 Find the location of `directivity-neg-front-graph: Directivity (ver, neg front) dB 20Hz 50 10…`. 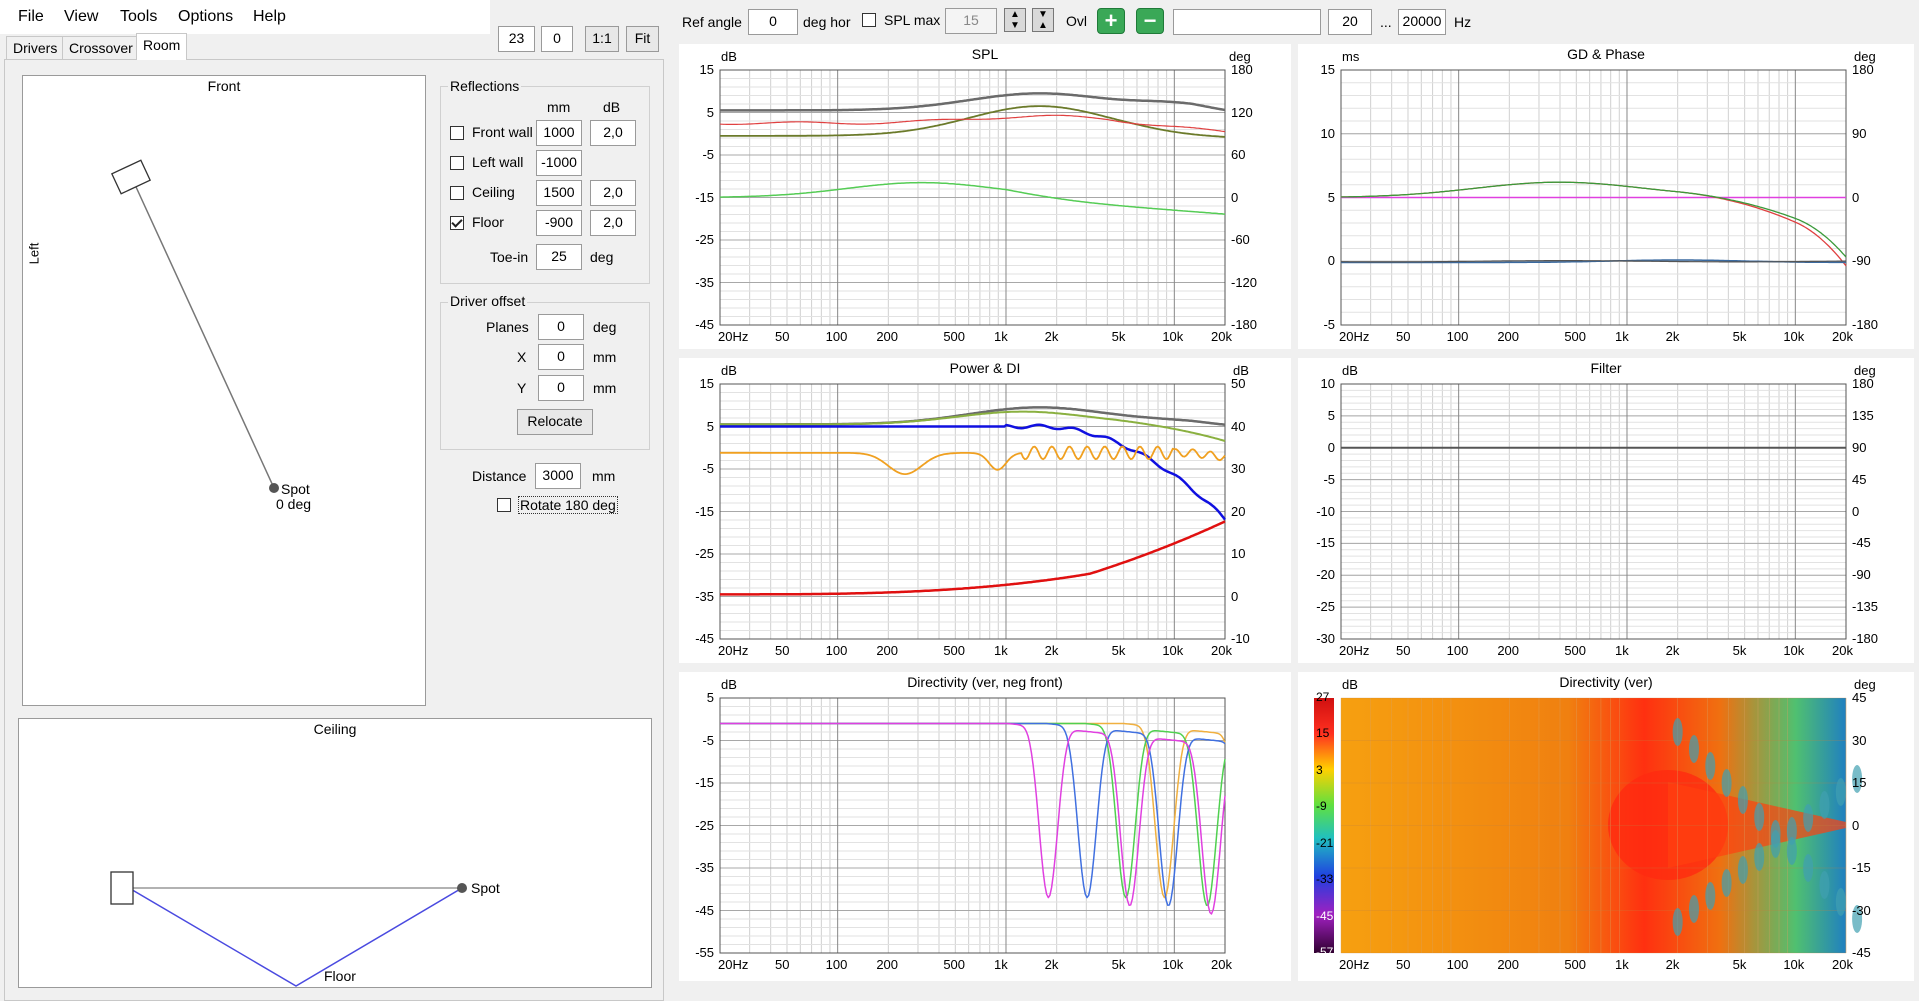

directivity-neg-front-graph: Directivity (ver, neg front) dB 20Hz 50 10… is located at coordinates (985, 826).